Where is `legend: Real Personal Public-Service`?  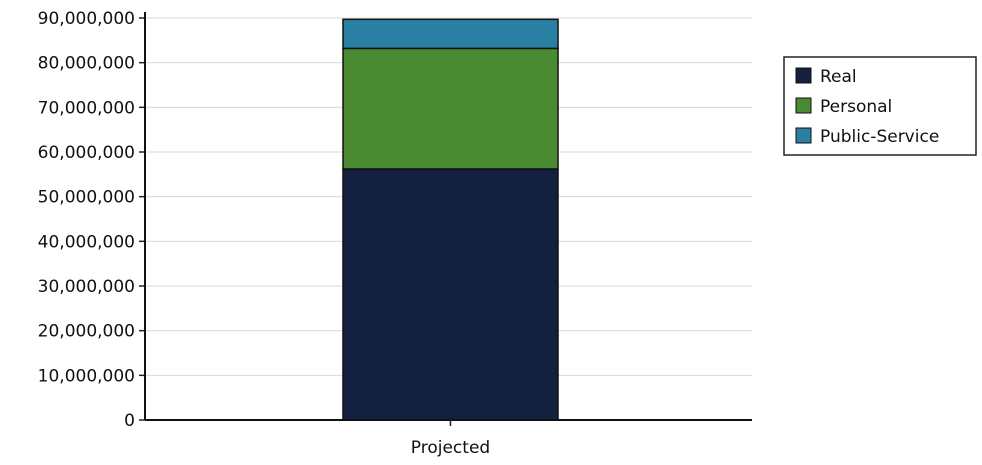 legend: Real Personal Public-Service is located at coordinates (880, 106).